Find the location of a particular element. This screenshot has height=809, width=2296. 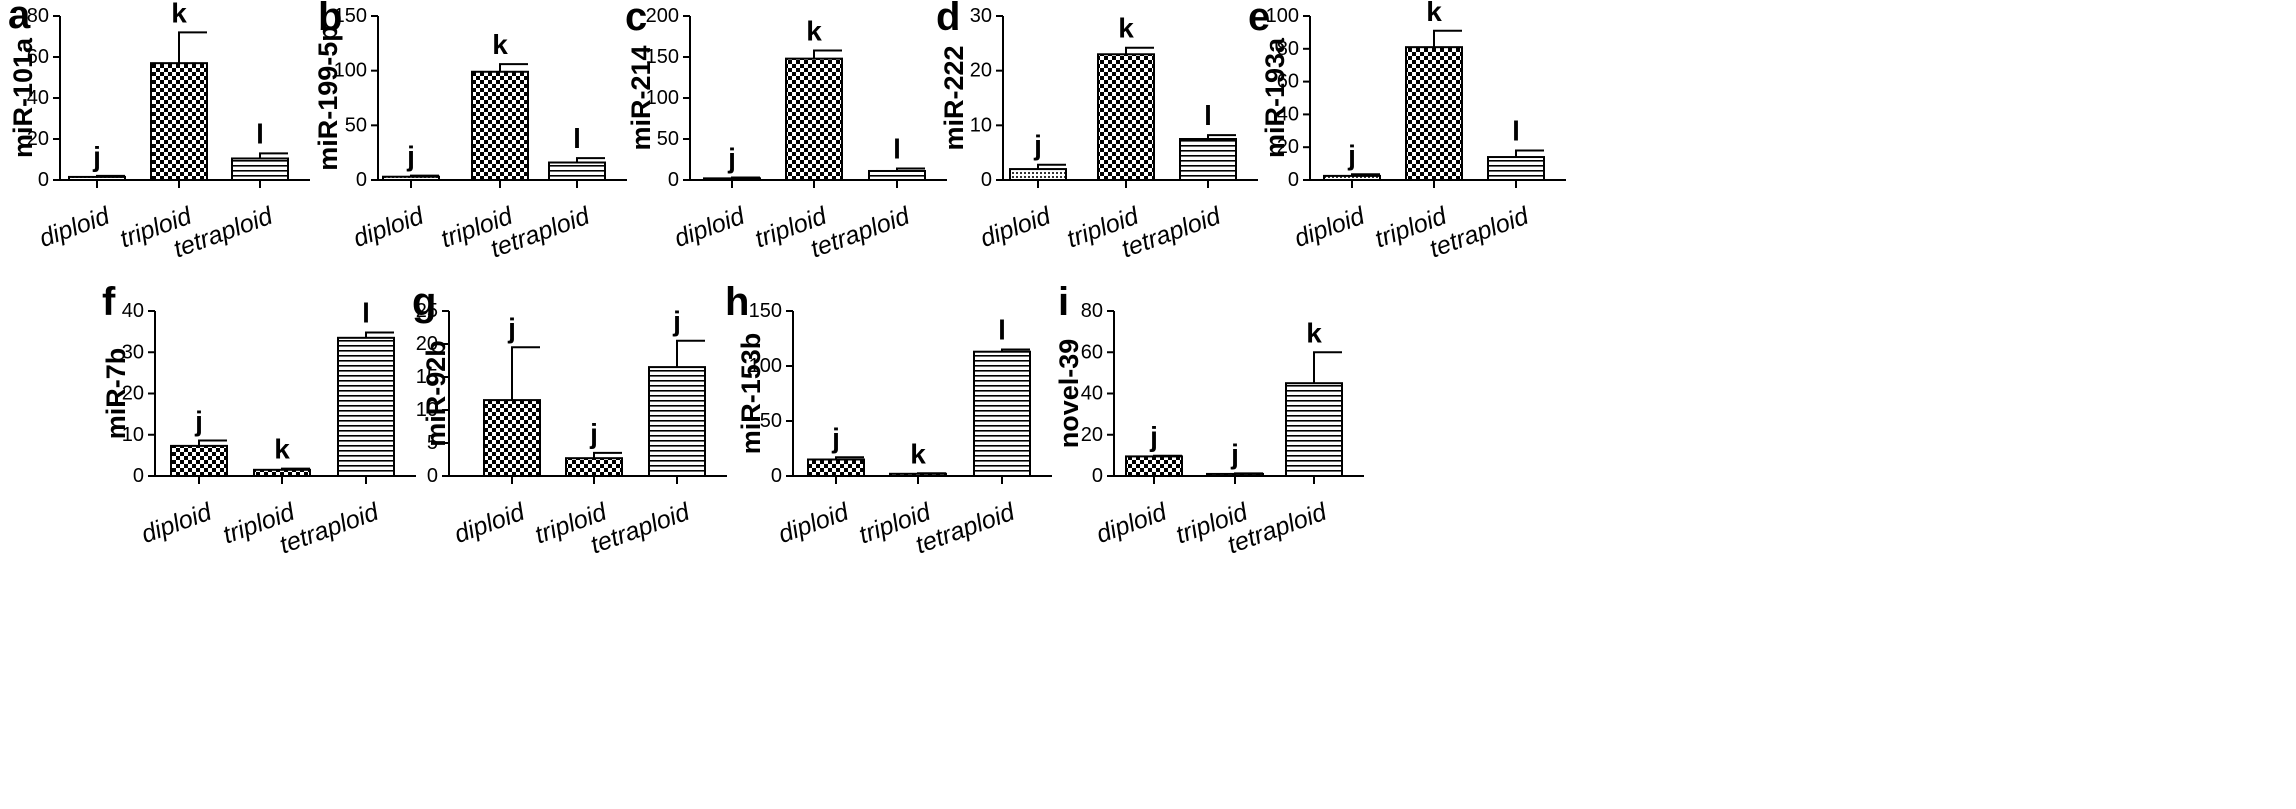

y-axis-label: novel-39 is located at coordinates (1069, 394).